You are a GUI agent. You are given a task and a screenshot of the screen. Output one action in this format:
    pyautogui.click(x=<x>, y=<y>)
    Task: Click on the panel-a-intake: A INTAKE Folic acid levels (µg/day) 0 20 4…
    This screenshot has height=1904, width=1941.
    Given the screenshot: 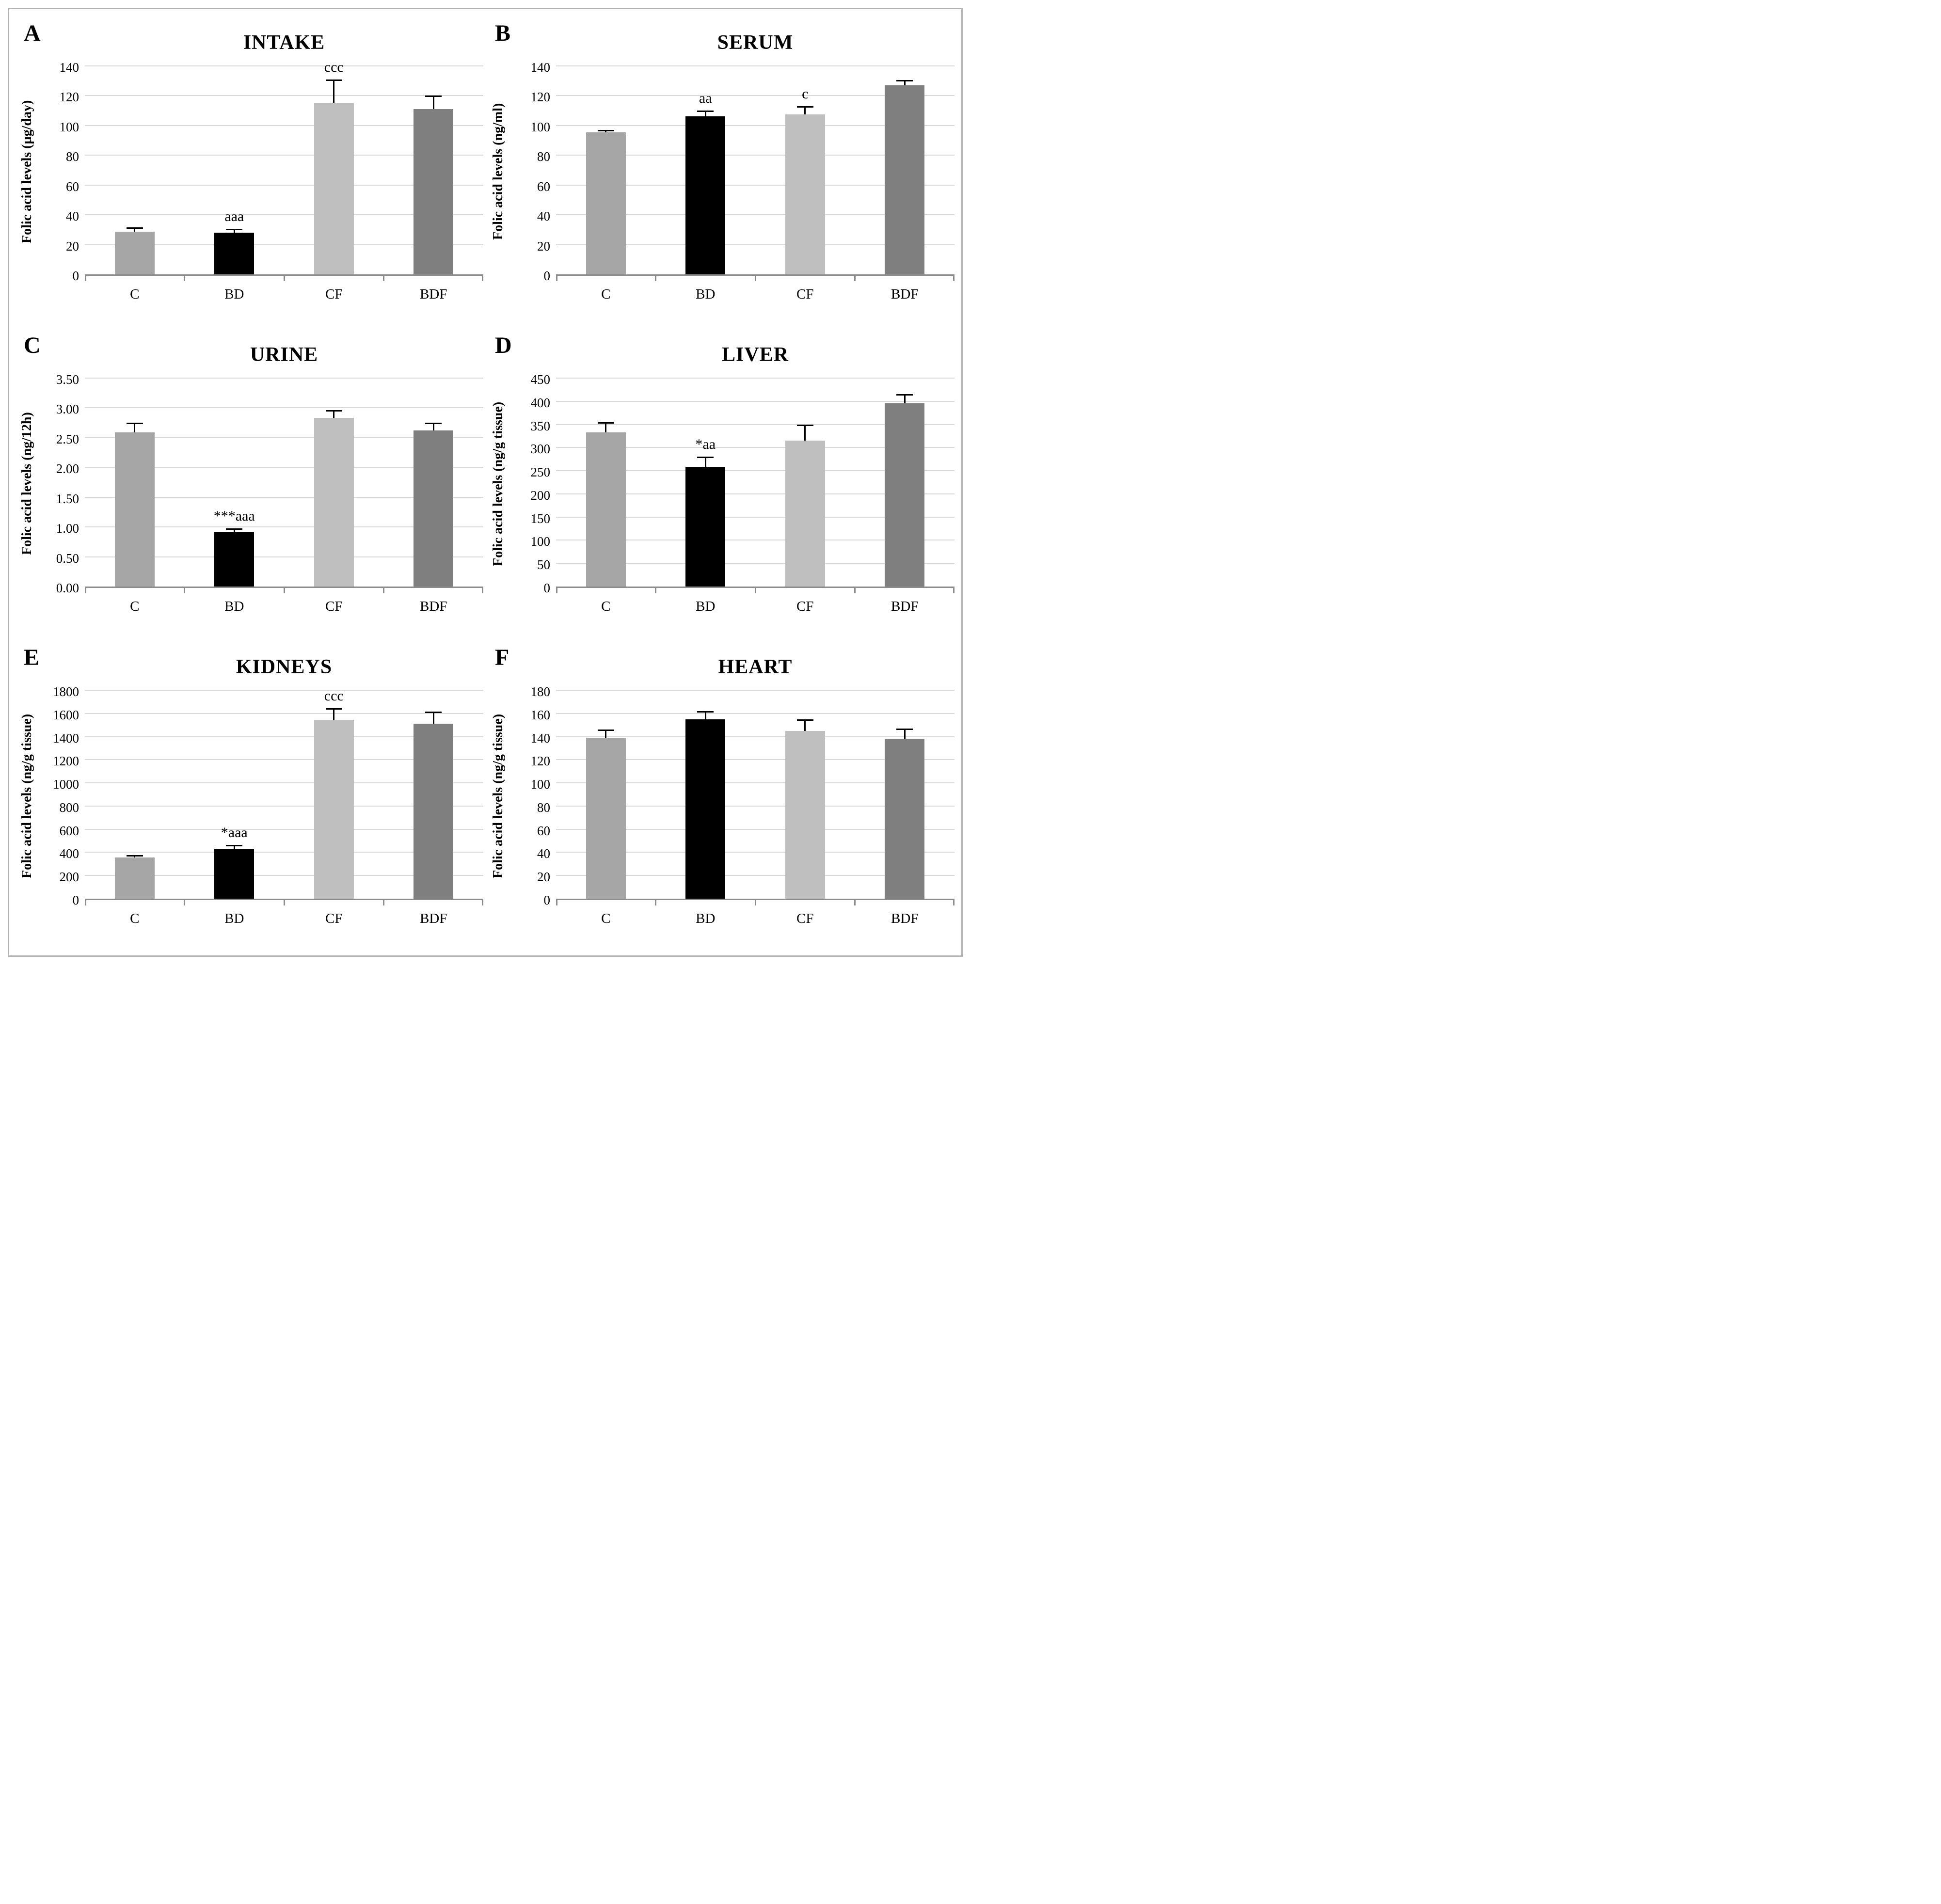 What is the action you would take?
    pyautogui.click(x=250, y=169)
    